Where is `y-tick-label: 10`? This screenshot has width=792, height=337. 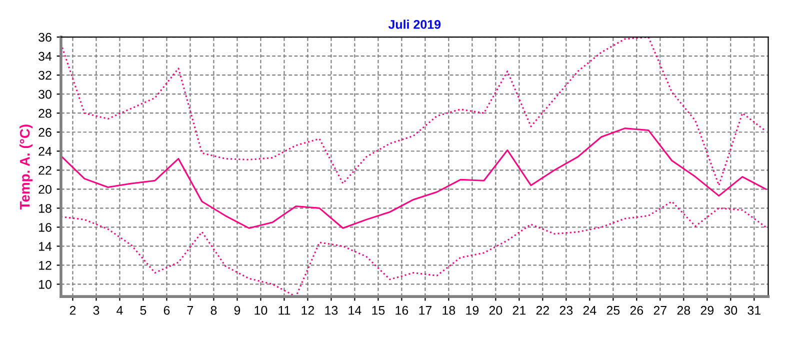 y-tick-label: 10 is located at coordinates (45, 284).